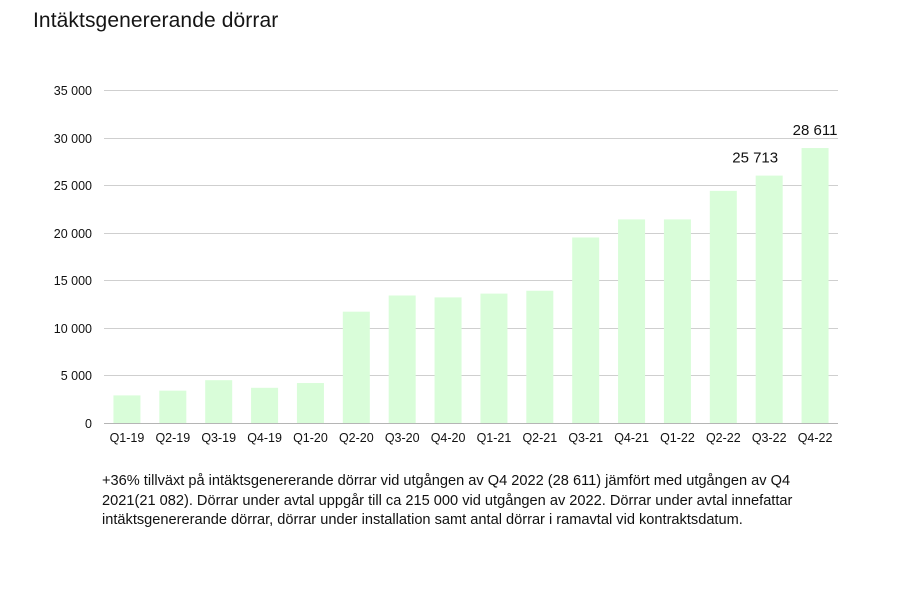 Image resolution: width=904 pixels, height=590 pixels. Describe the element at coordinates (585, 438) in the screenshot. I see `x-tick-label: Q3-21` at that location.